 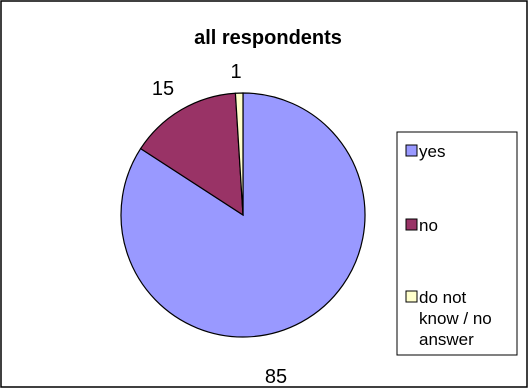 What do you see at coordinates (411, 296) in the screenshot?
I see `legend-swatch-do-not-know-no-answer` at bounding box center [411, 296].